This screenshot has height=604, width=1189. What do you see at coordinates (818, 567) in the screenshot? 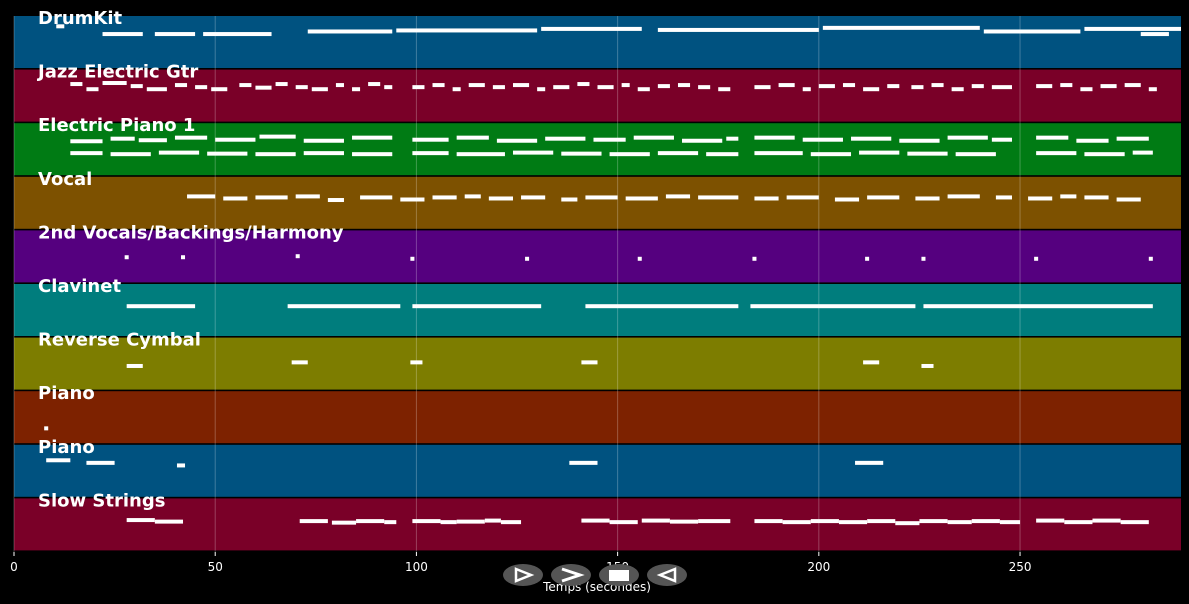
I see `x-tick-label: 200` at bounding box center [818, 567].